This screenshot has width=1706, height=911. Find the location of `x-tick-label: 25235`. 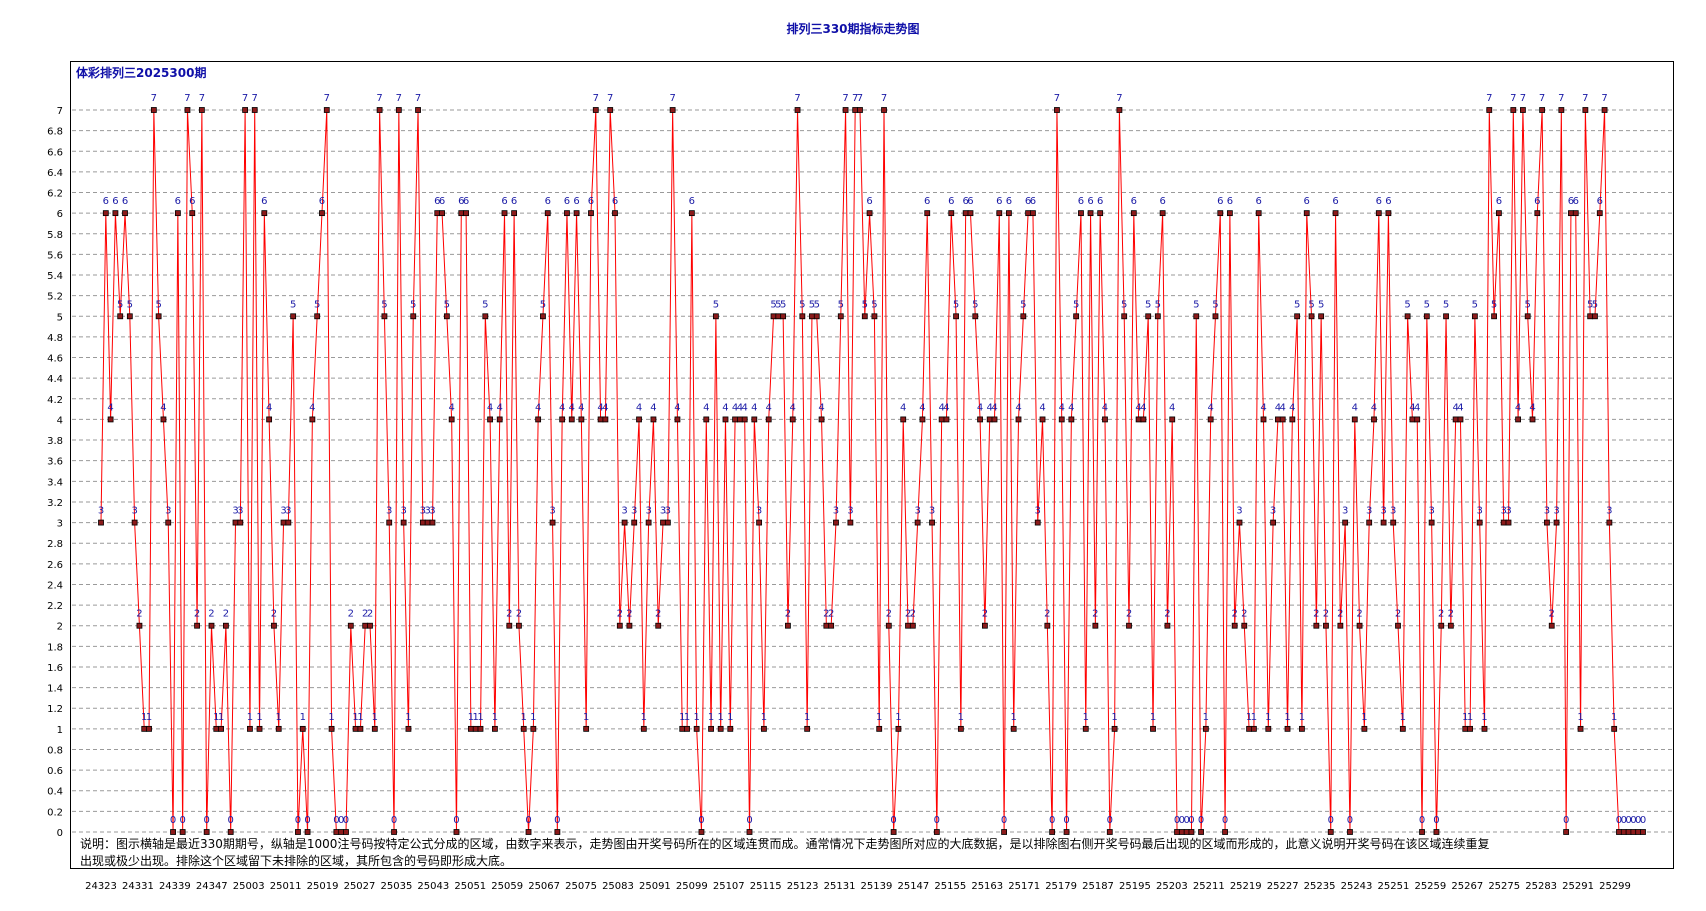

x-tick-label: 25235 is located at coordinates (1320, 886).